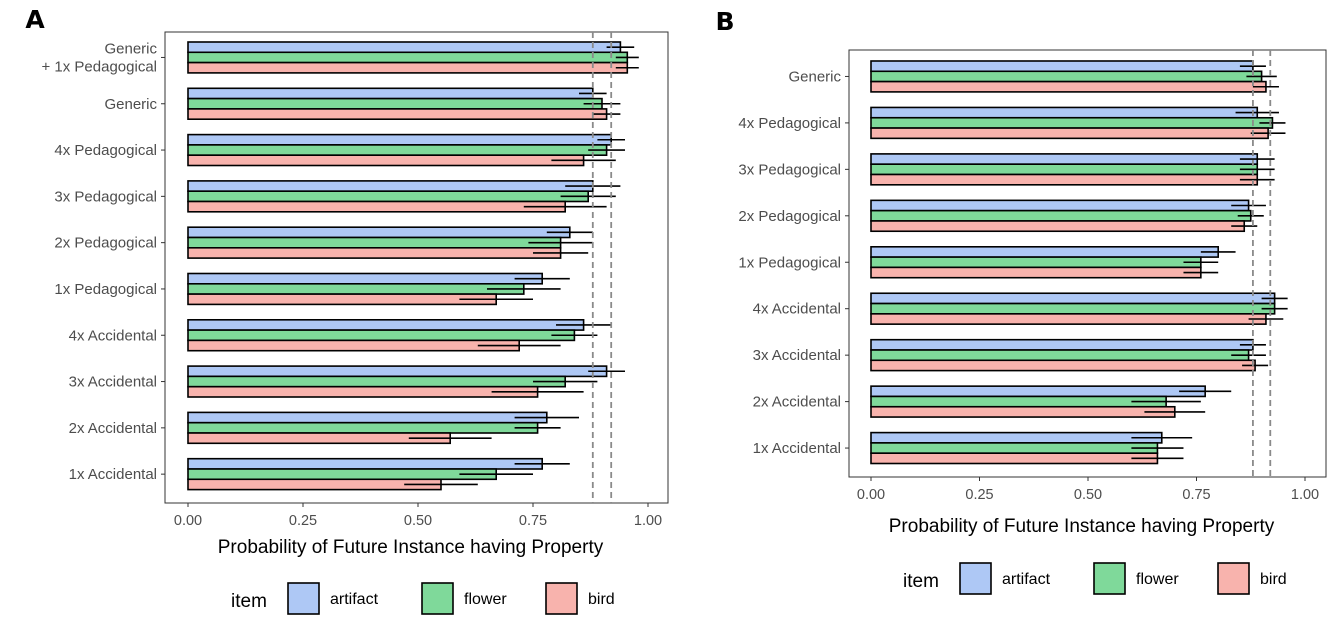  What do you see at coordinates (724, 21) in the screenshot?
I see `panel-label: B` at bounding box center [724, 21].